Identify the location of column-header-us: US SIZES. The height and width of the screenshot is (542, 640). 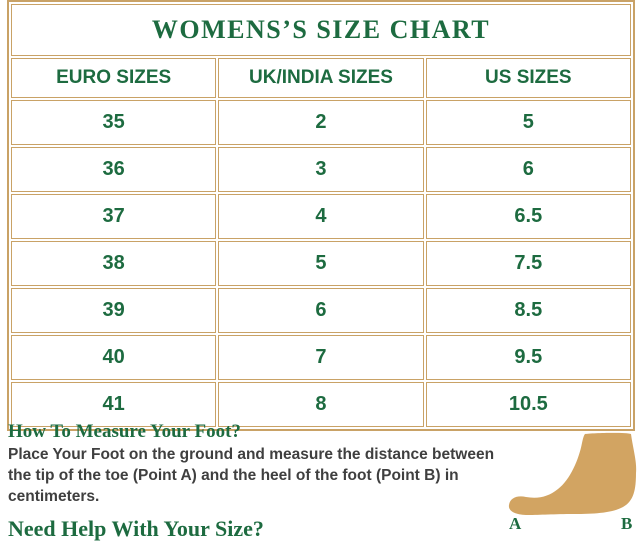
(528, 78).